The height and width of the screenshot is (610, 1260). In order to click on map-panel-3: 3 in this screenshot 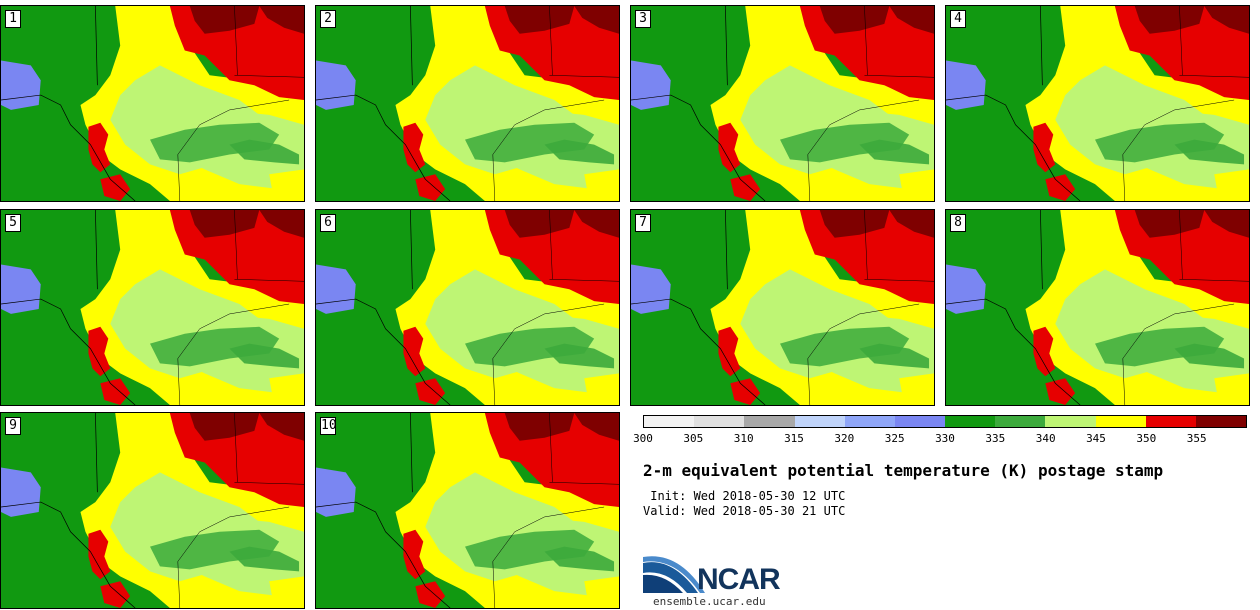, I will do `click(782, 103)`.